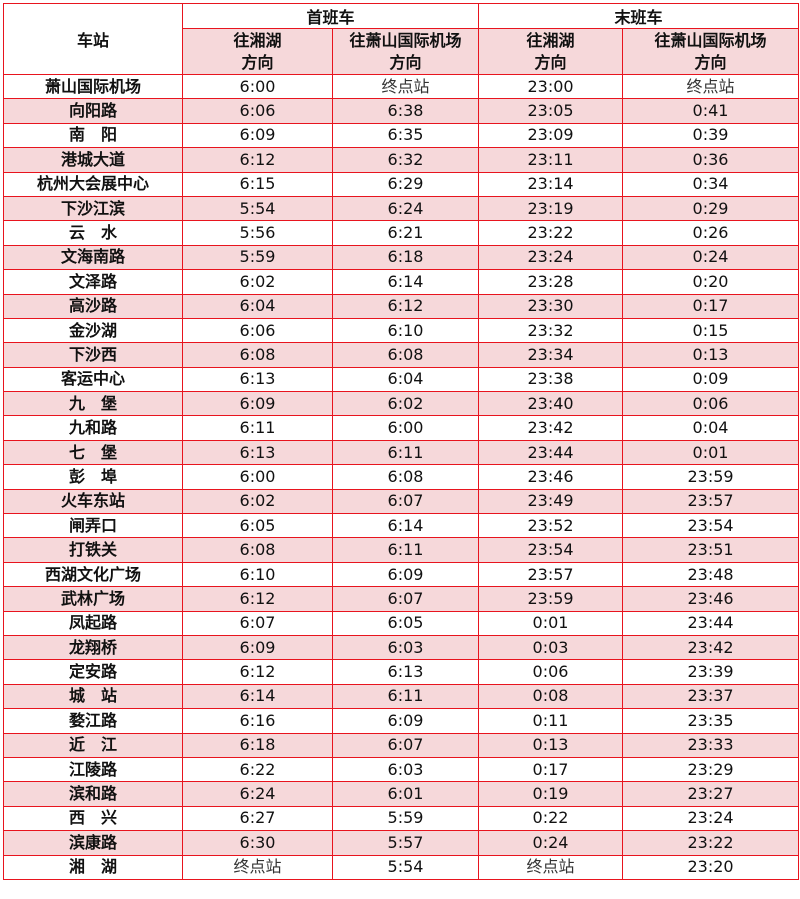  What do you see at coordinates (93, 257) in the screenshot?
I see `station-name: 文海南路` at bounding box center [93, 257].